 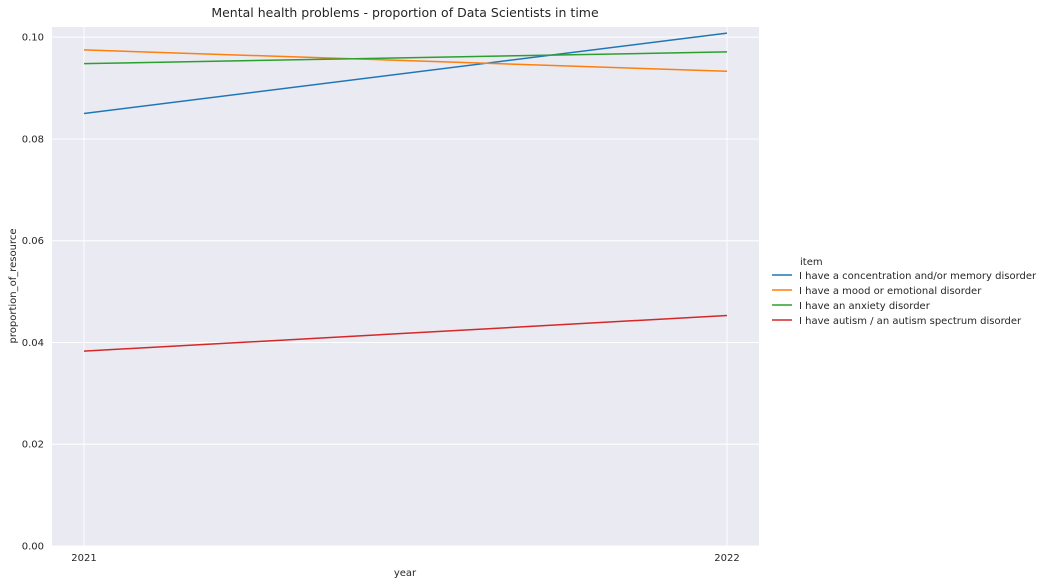 I want to click on legend-label: I have a mood or emotional disorder, so click(x=890, y=291).